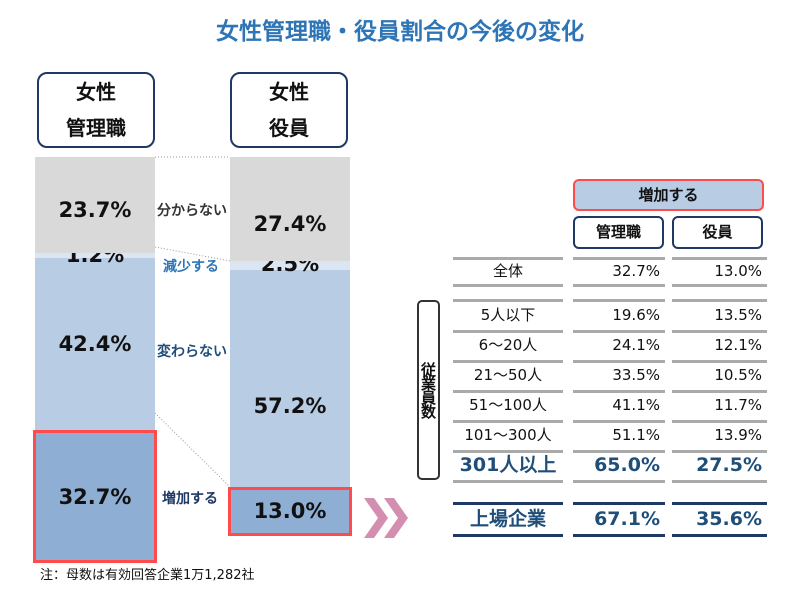 This screenshot has width=800, height=589. I want to click on table-cell: 13.9%, so click(738, 435).